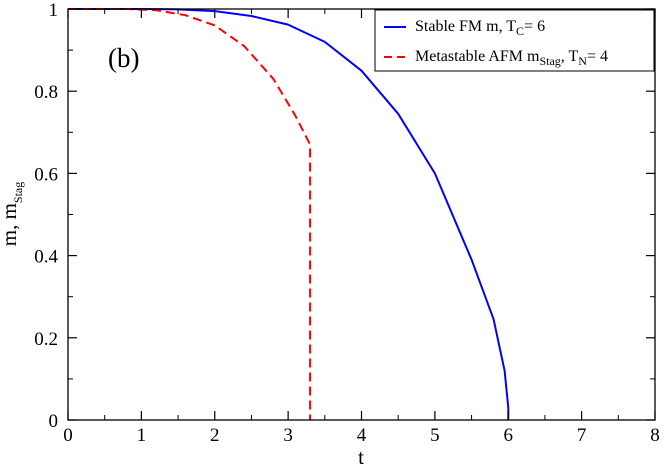 Image resolution: width=664 pixels, height=467 pixels. Describe the element at coordinates (655, 435) in the screenshot. I see `x-tick-label: 8` at that location.